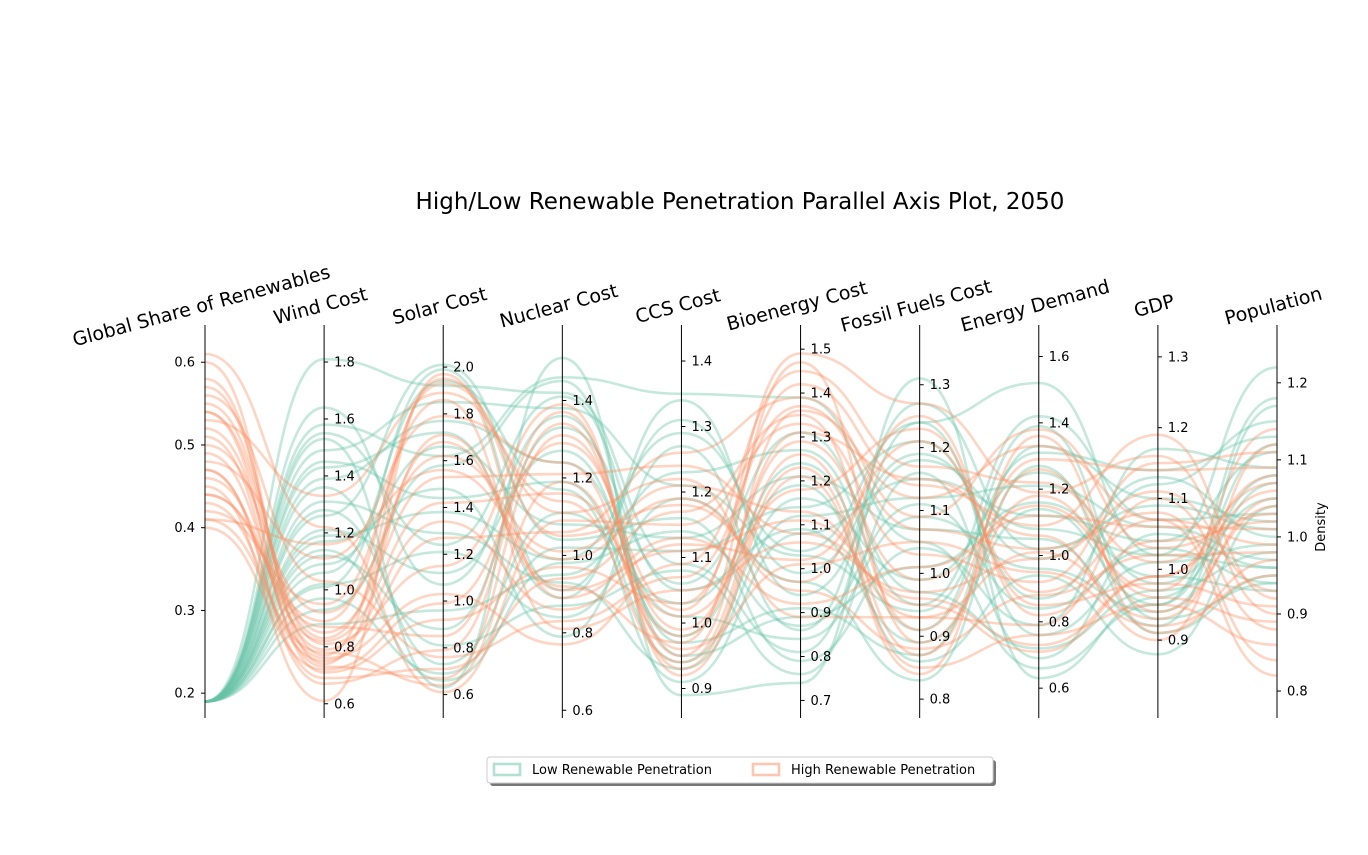 This screenshot has height=855, width=1368. What do you see at coordinates (507, 769) in the screenshot?
I see `legend-swatch-low` at bounding box center [507, 769].